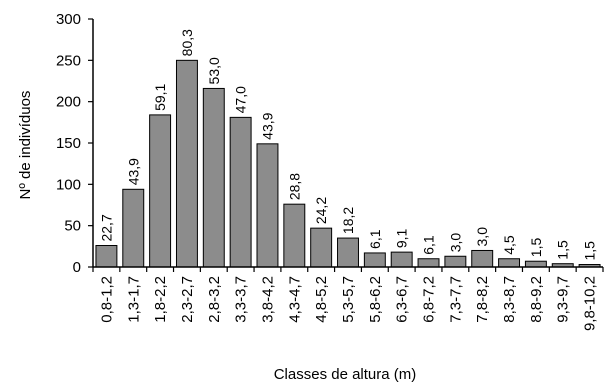 This screenshot has width=606, height=384. I want to click on bar-data-label: 53,0, so click(214, 70).